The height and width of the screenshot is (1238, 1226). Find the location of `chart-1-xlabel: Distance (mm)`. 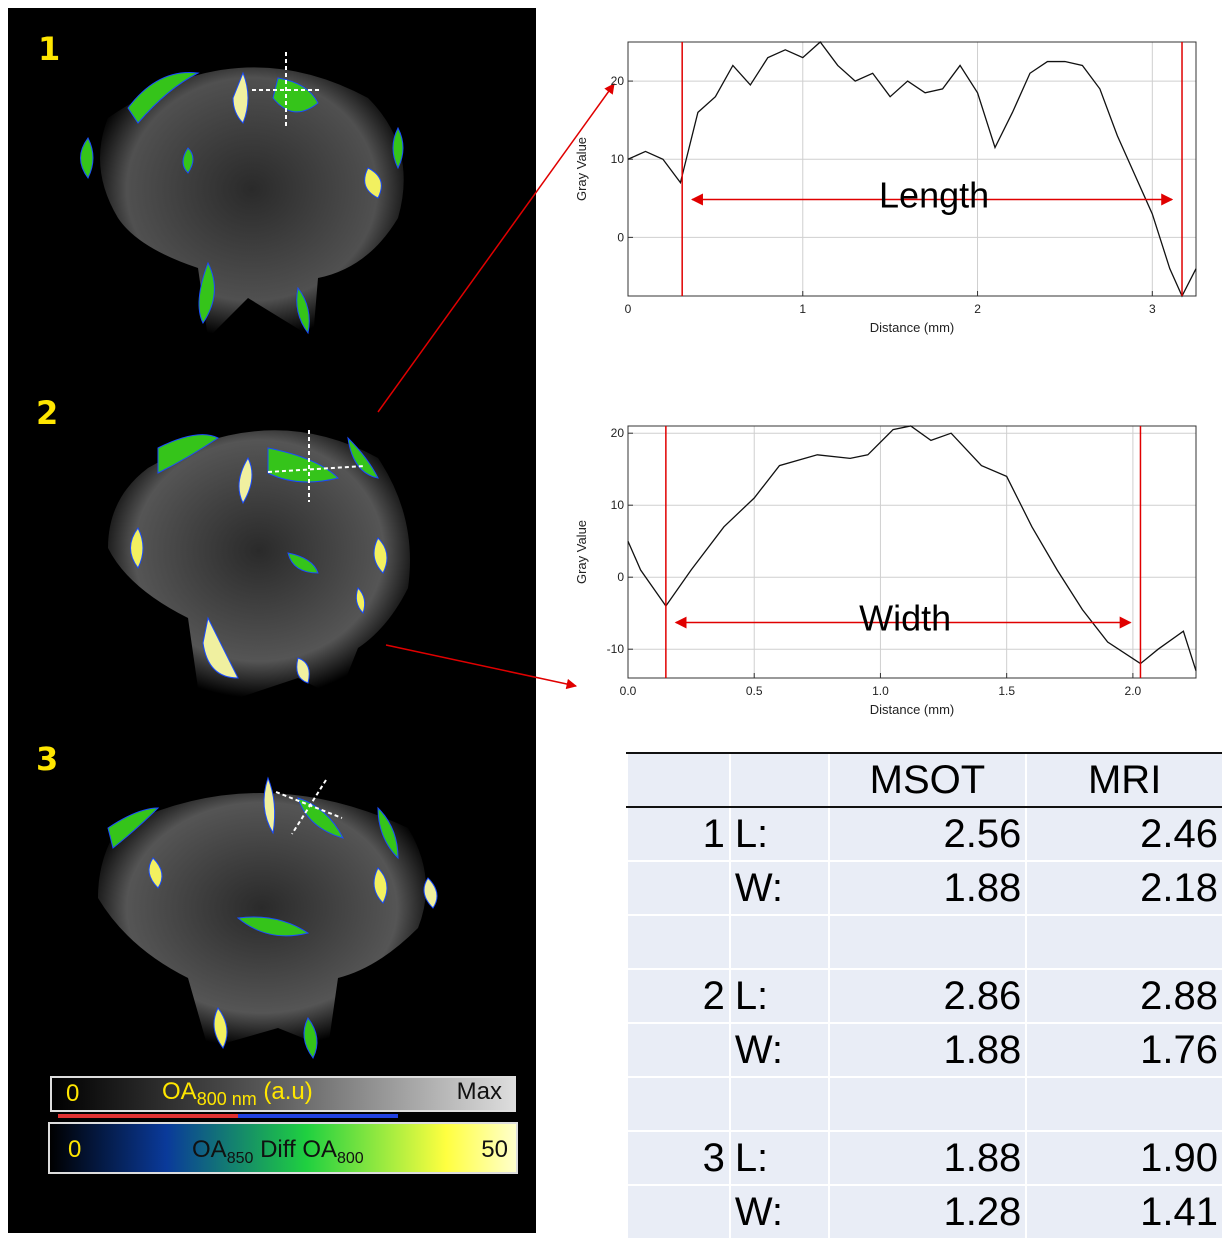

chart-1-xlabel: Distance (mm) is located at coordinates (912, 327).